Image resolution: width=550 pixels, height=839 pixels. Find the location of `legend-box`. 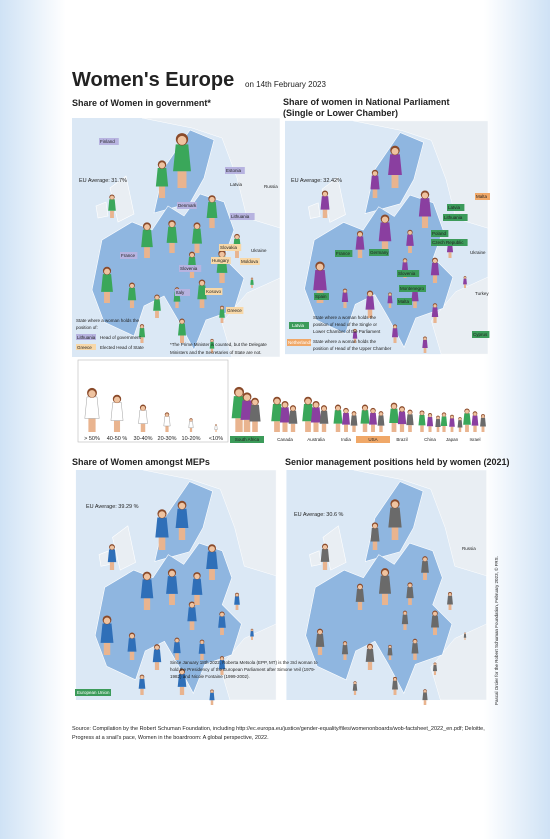

legend-box is located at coordinates (153, 401).